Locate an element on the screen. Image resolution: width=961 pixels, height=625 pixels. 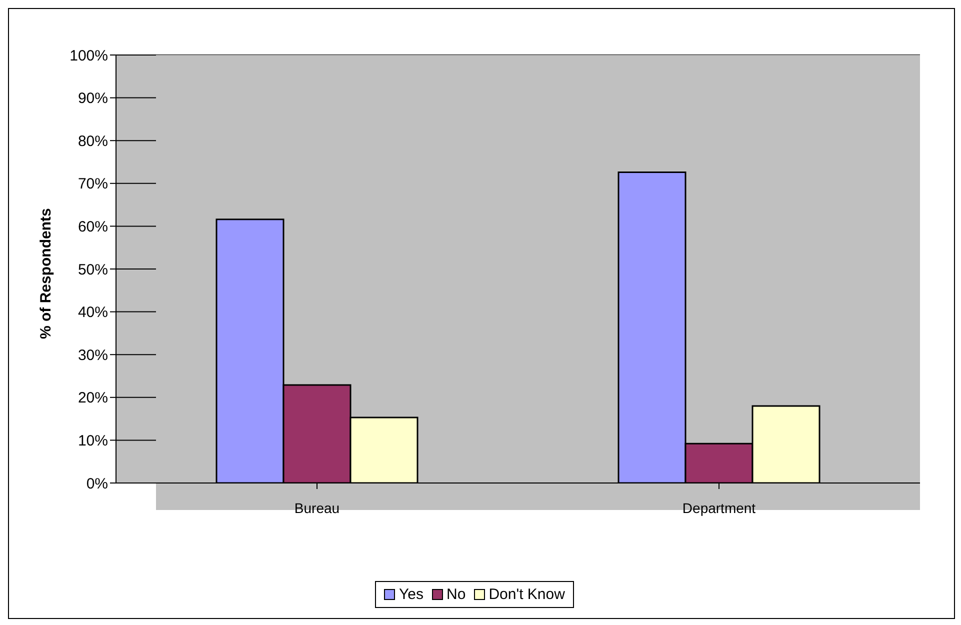
x-tick-label: Bureau is located at coordinates (317, 508).